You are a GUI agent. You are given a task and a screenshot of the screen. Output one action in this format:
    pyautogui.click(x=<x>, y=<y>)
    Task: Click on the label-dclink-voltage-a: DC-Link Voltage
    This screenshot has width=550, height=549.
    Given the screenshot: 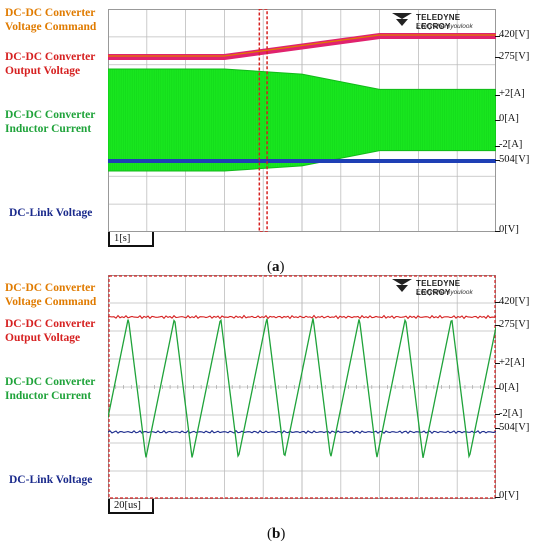 What is the action you would take?
    pyautogui.click(x=51, y=213)
    